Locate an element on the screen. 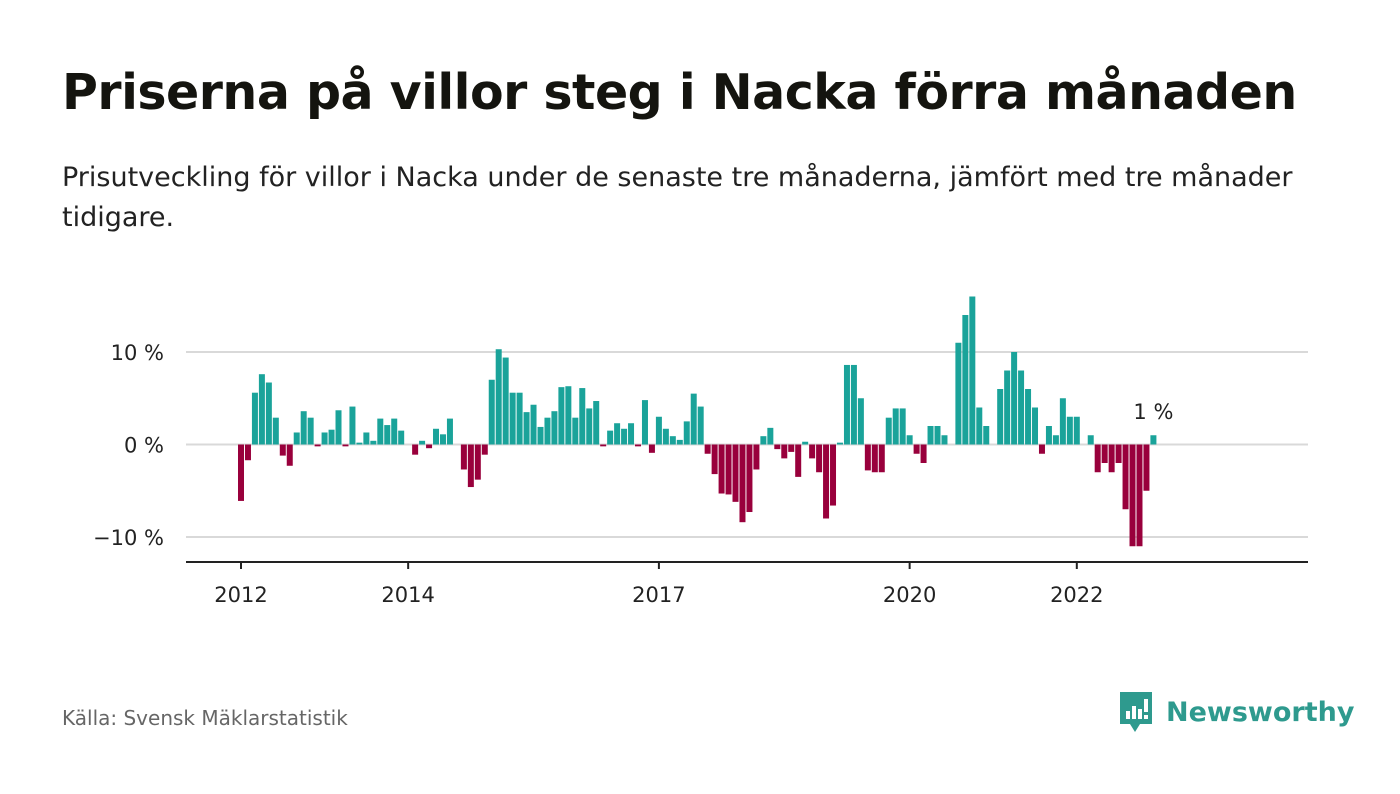 The height and width of the screenshot is (794, 1400). y-tick-labels: −10 % 0 % 10 % is located at coordinates (128, 445).